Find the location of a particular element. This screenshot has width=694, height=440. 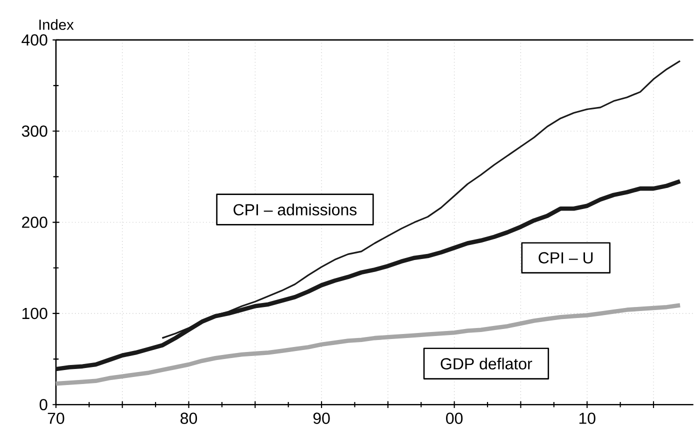

x-tick-label: 90 is located at coordinates (321, 418).